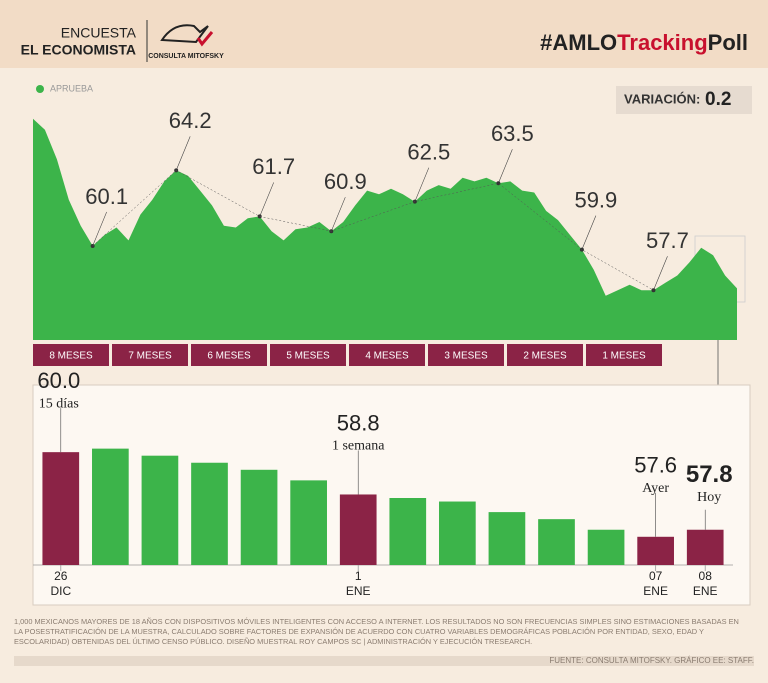  I want to click on logo-text: CONSULTA MITOFSKY, so click(186, 56).